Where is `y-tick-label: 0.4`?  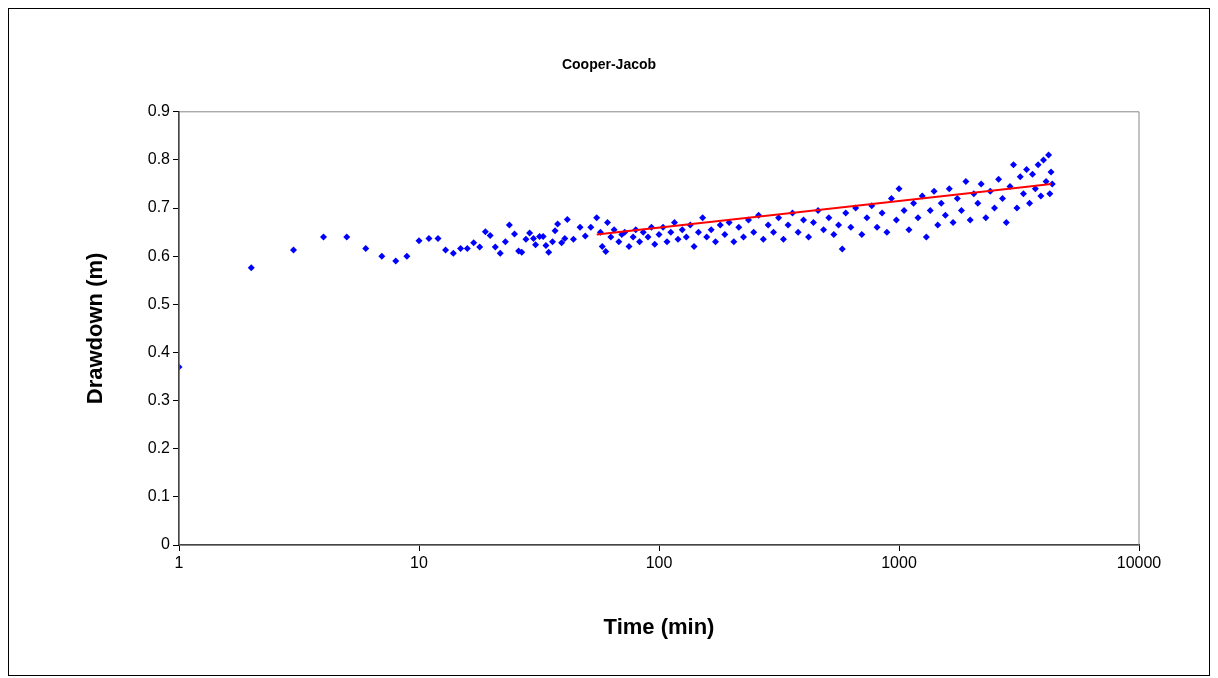 y-tick-label: 0.4 is located at coordinates (159, 351).